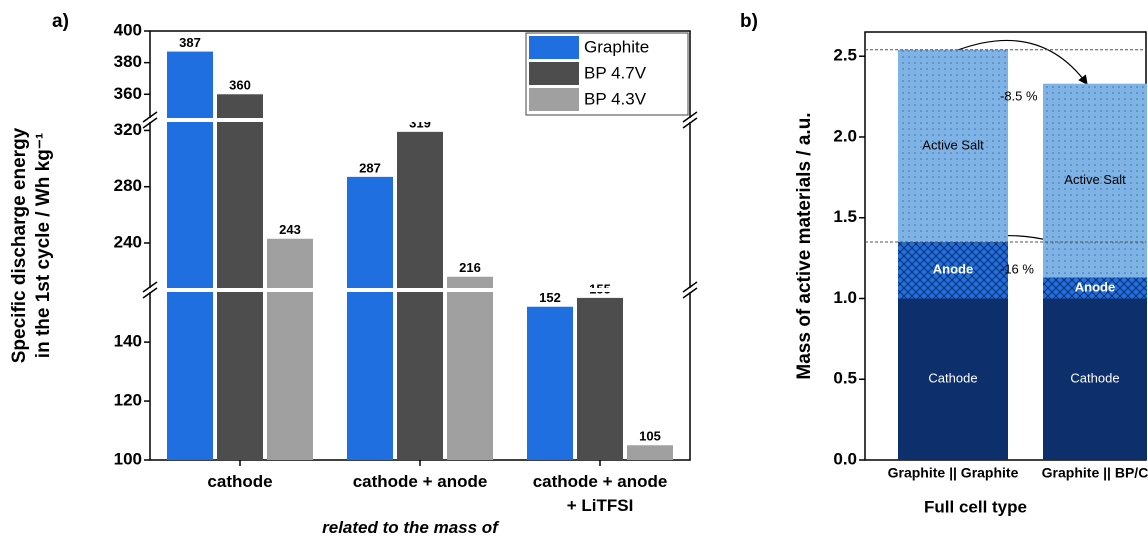 The width and height of the screenshot is (1148, 552). What do you see at coordinates (749, 21) in the screenshot?
I see `panel-label: b)` at bounding box center [749, 21].